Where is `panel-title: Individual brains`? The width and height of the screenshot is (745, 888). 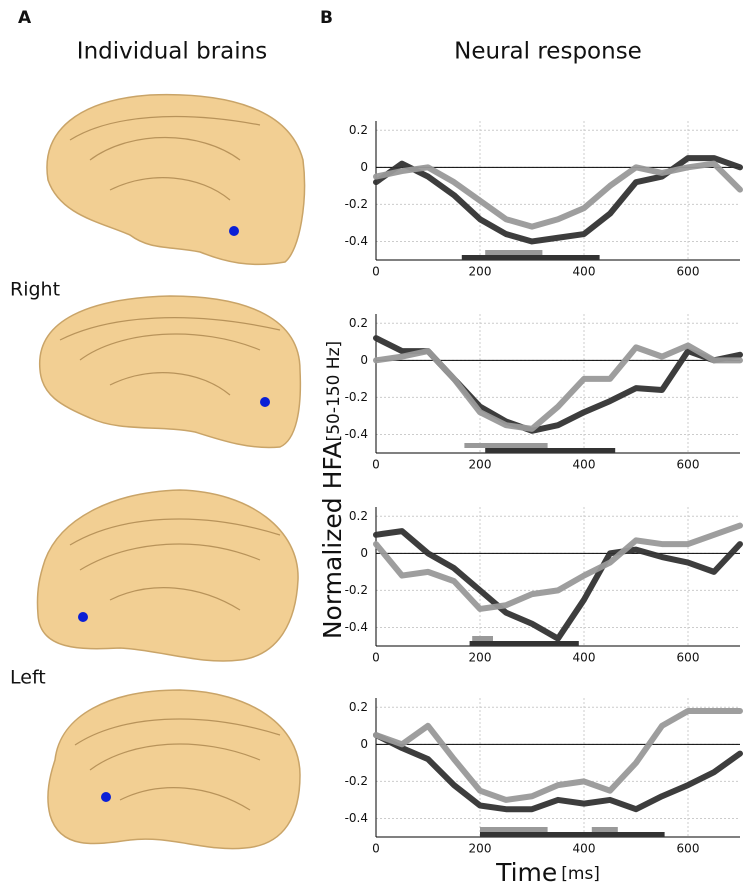 panel-title: Individual brains is located at coordinates (172, 52).